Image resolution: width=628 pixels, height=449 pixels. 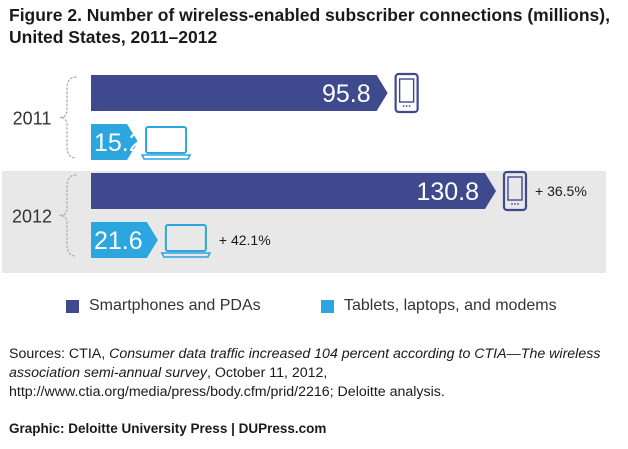 I want to click on bar-value-label: 15.2, so click(x=118, y=143).